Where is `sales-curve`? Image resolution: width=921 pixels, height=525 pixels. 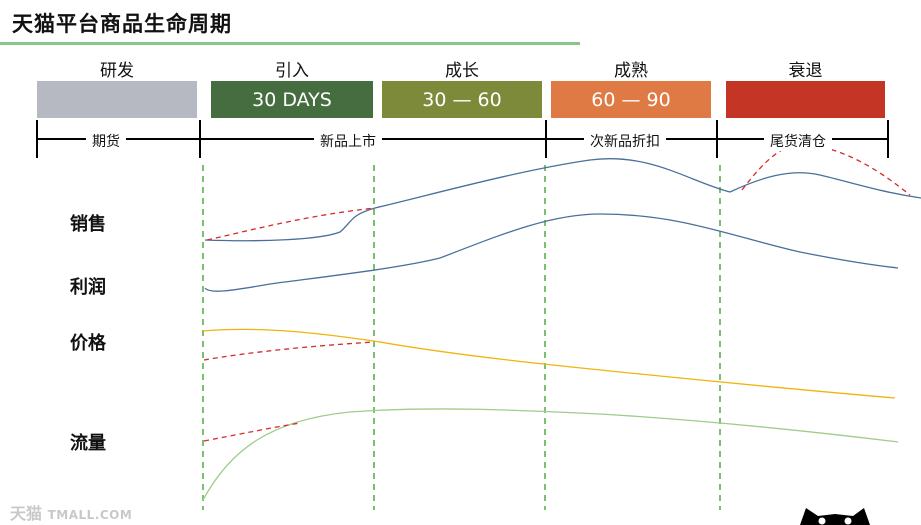 sales-curve is located at coordinates (562, 200).